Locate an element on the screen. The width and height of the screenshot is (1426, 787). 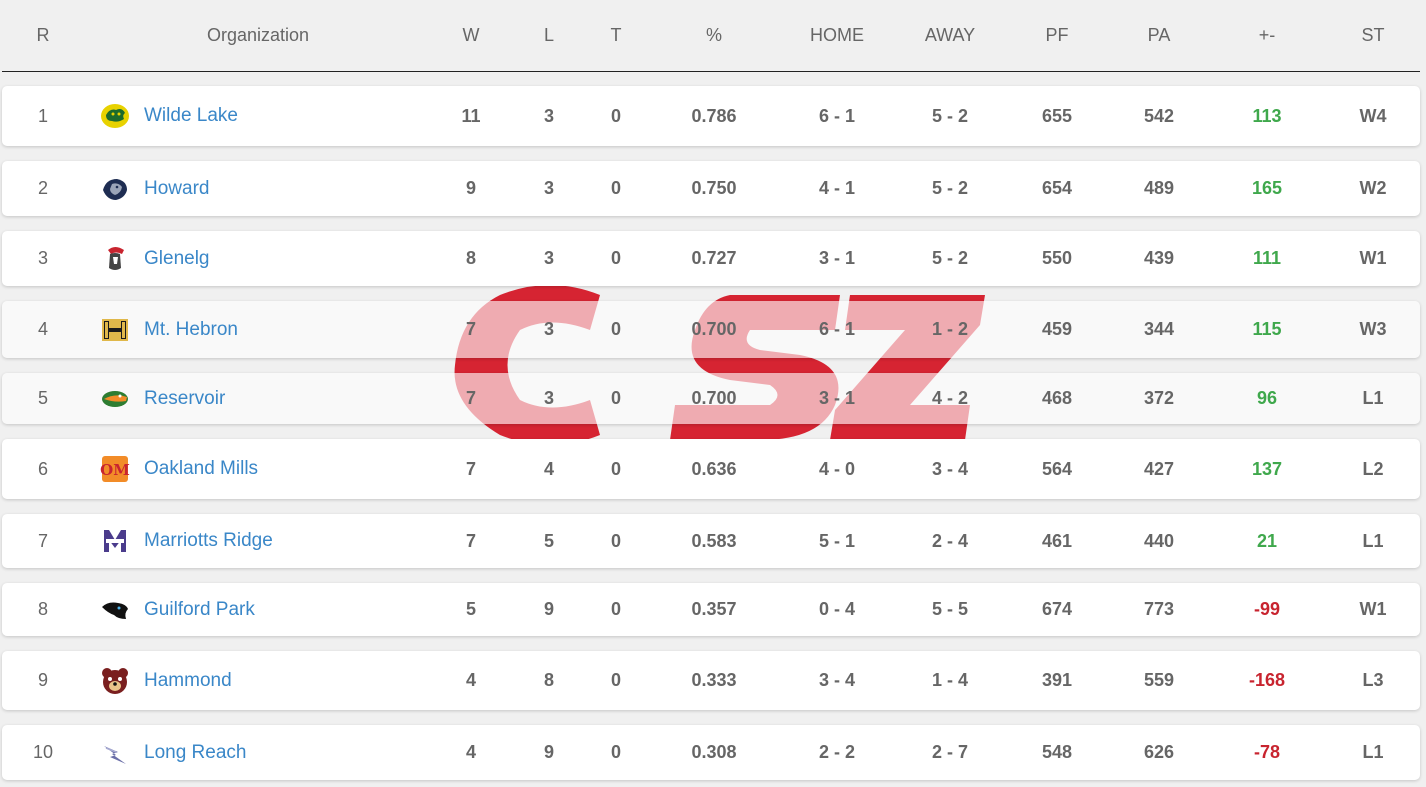
cell-rank: 9 is located at coordinates (42, 680).